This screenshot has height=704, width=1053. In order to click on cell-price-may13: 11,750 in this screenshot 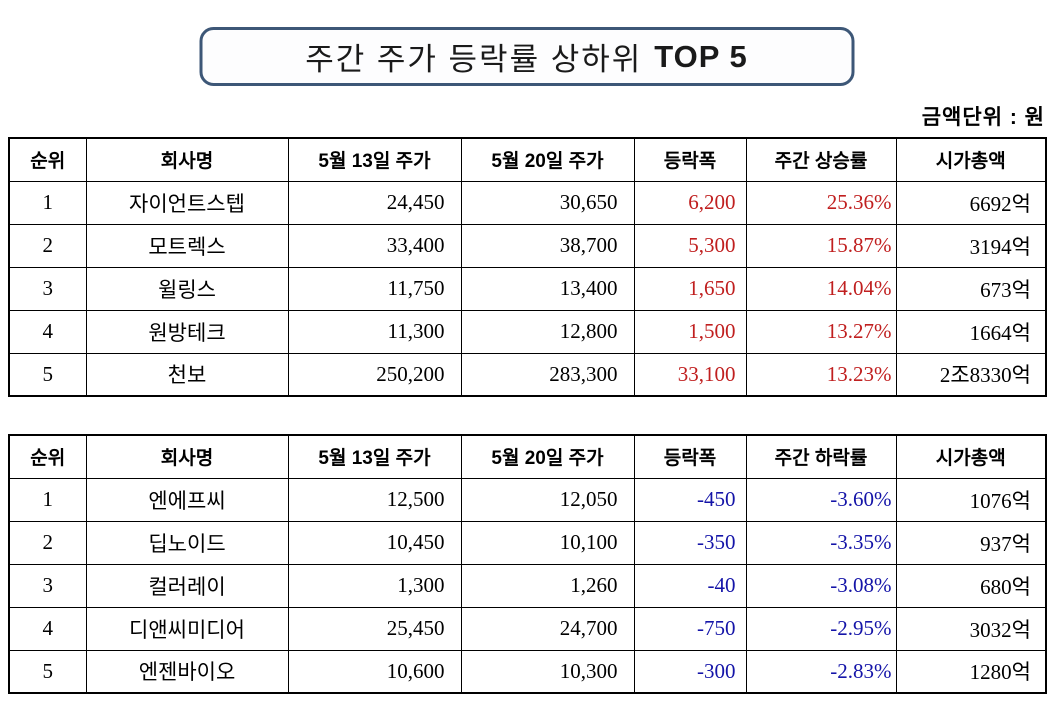, I will do `click(374, 288)`.